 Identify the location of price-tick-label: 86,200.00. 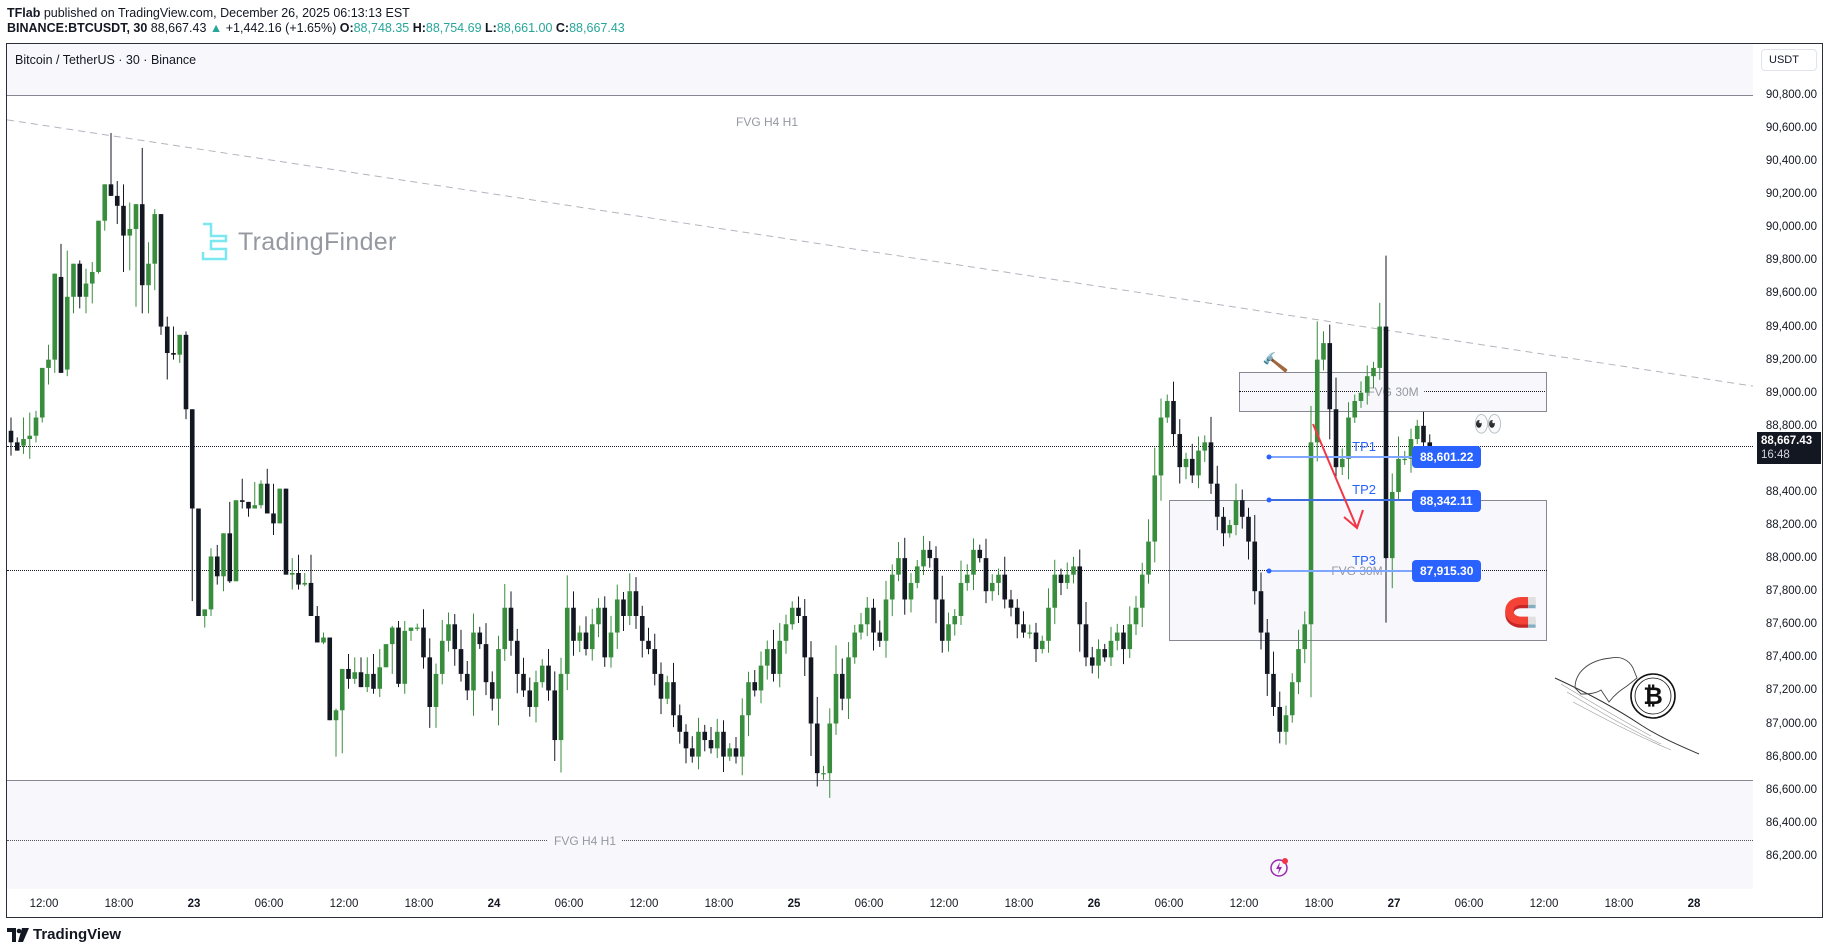
(1791, 855).